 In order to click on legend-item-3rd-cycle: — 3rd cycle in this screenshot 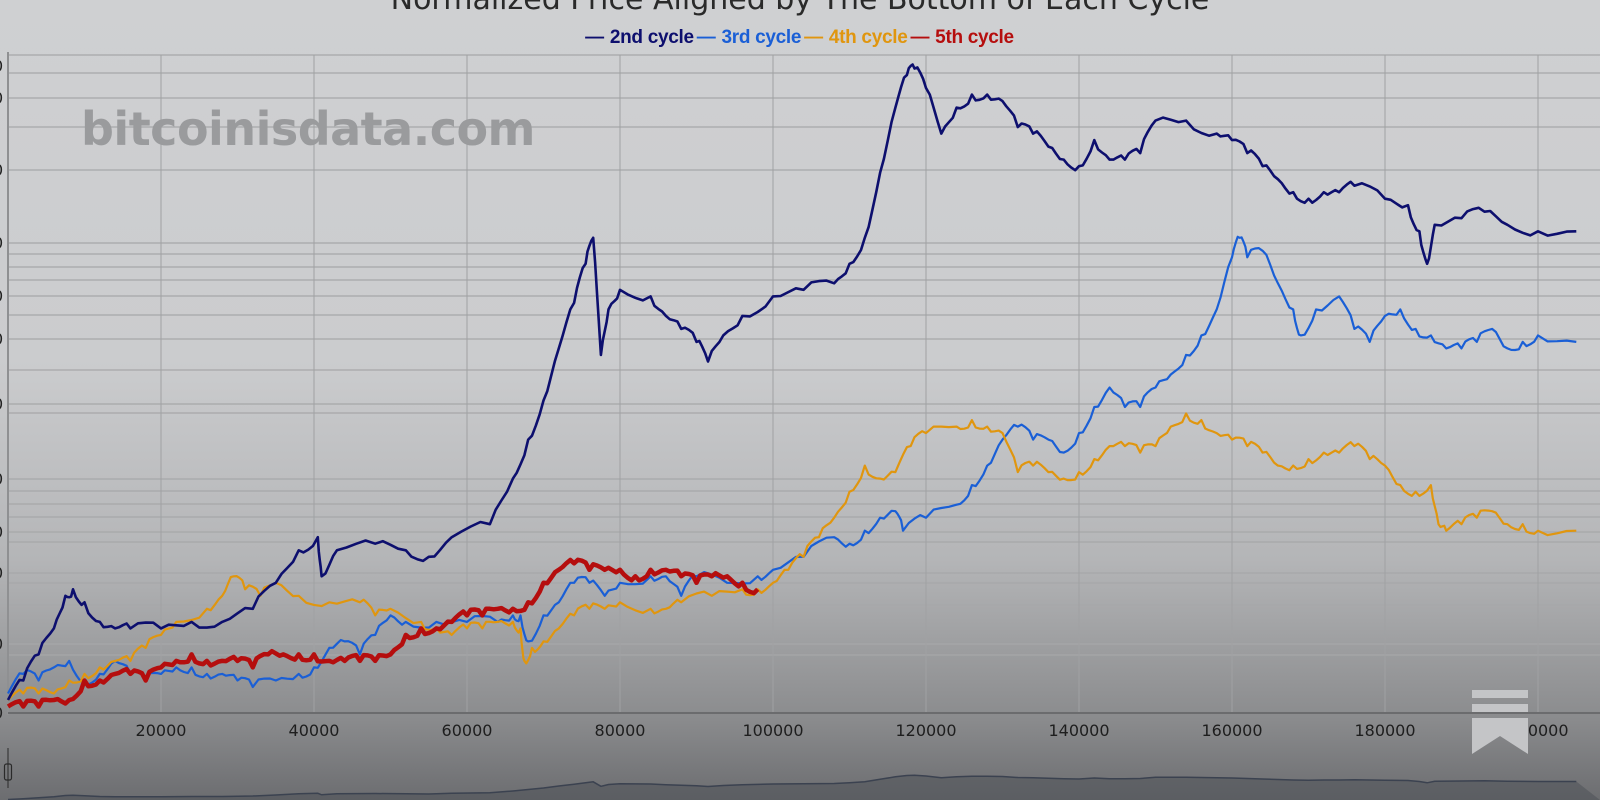, I will do `click(749, 37)`.